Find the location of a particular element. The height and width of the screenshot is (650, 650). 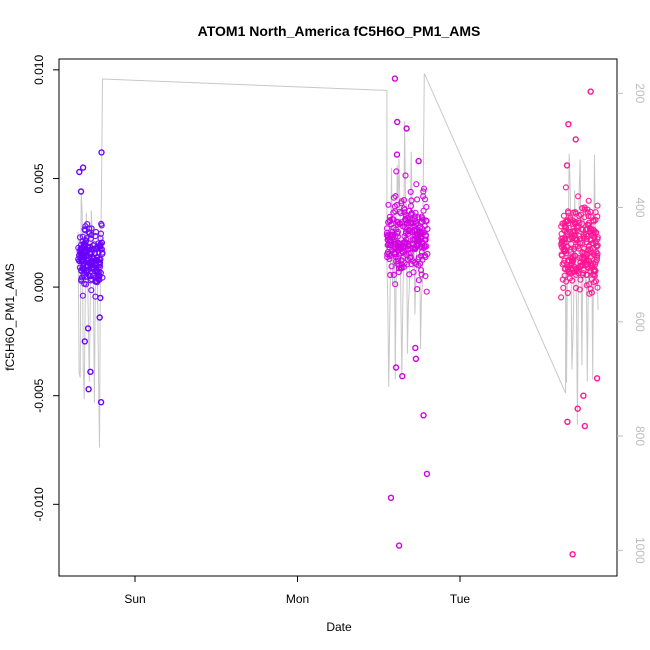

y2-tick-label: 200 is located at coordinates (640, 93).